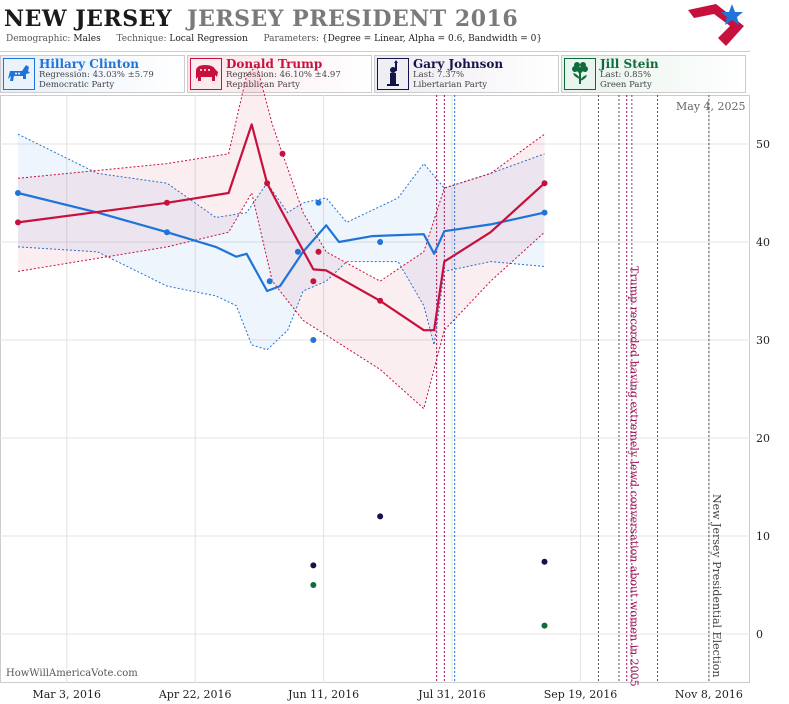  Describe the element at coordinates (208, 39) in the screenshot. I see `technique-value: Local Regression` at that location.